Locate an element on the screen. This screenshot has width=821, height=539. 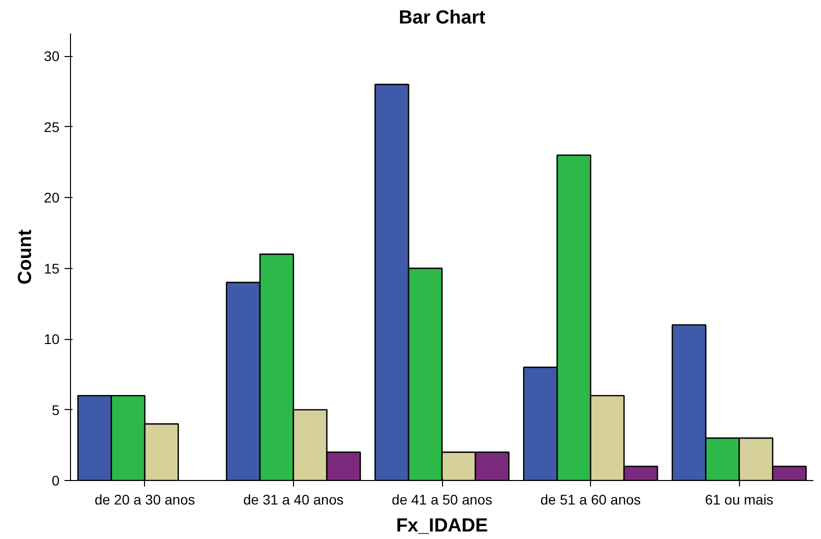
x-tick-label: de 31 a 40 anos is located at coordinates (293, 500).